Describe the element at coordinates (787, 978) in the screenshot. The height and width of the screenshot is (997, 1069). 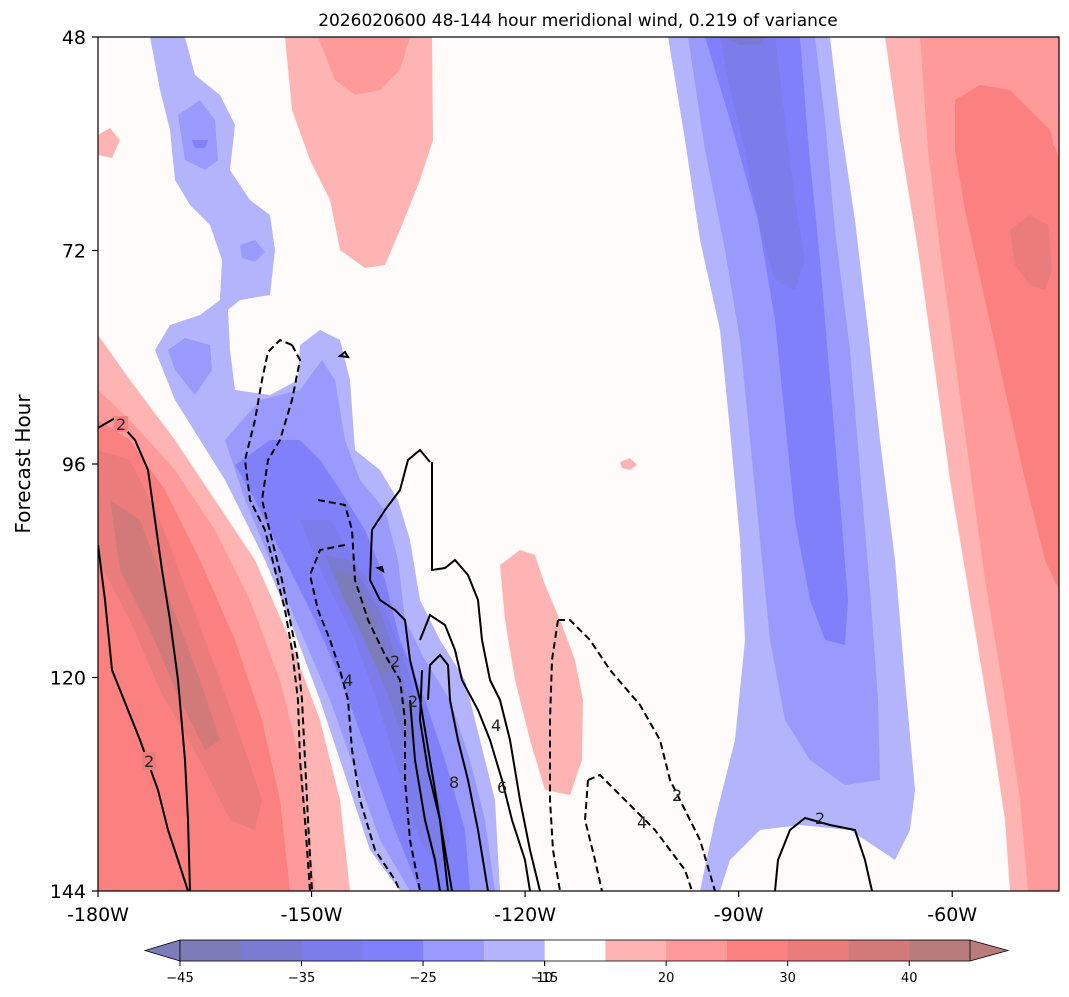
I see `colorbar-tick-label-6: 30` at that location.